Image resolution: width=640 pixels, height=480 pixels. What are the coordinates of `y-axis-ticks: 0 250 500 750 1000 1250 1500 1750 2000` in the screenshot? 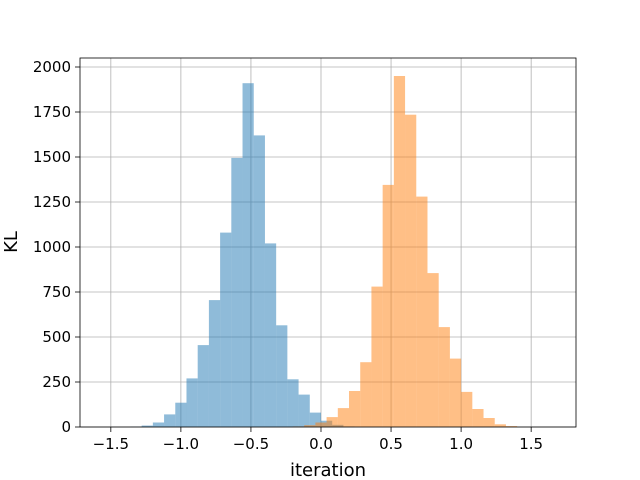 It's located at (56, 247).